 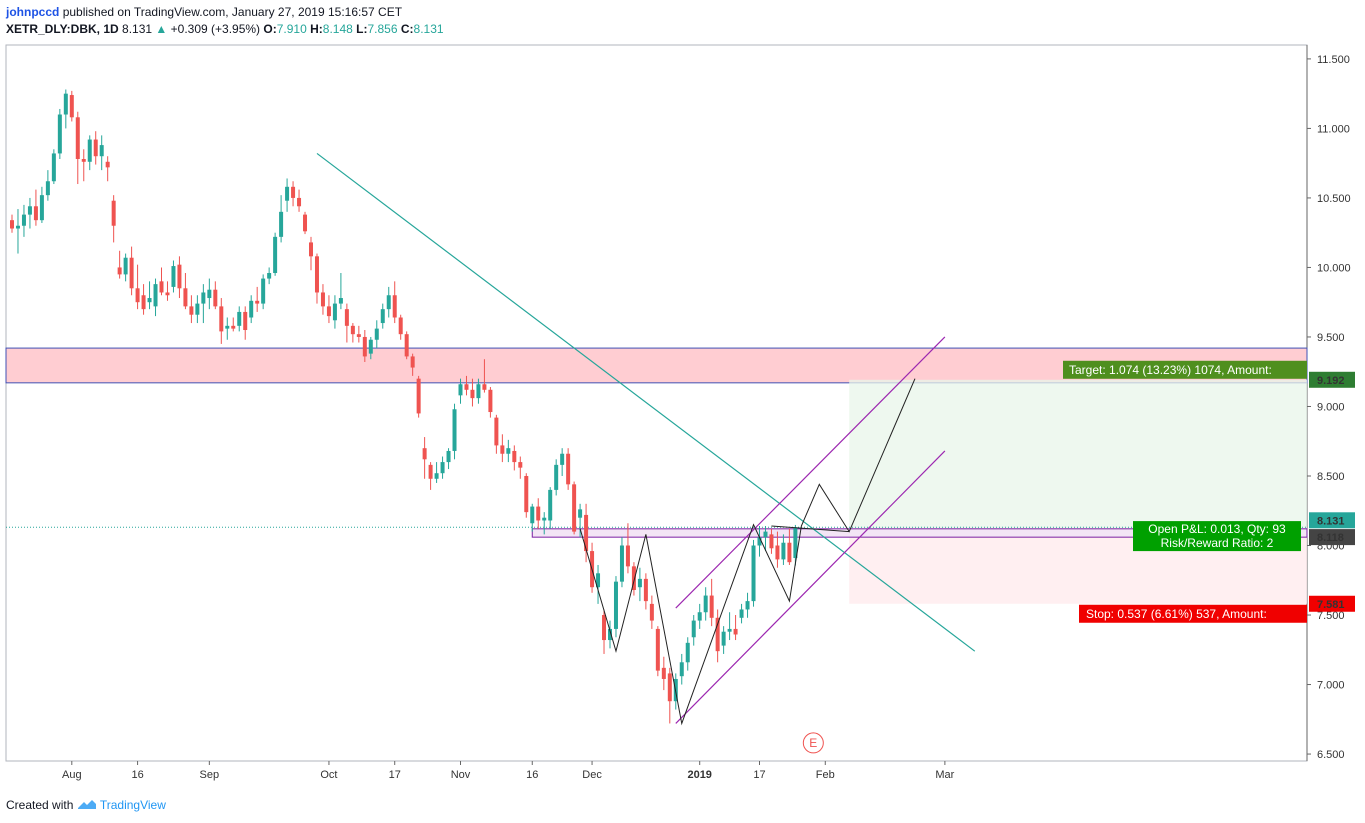 What do you see at coordinates (1217, 529) in the screenshot?
I see `pnl-label: Open P&L: 0.013, Qty: 93` at bounding box center [1217, 529].